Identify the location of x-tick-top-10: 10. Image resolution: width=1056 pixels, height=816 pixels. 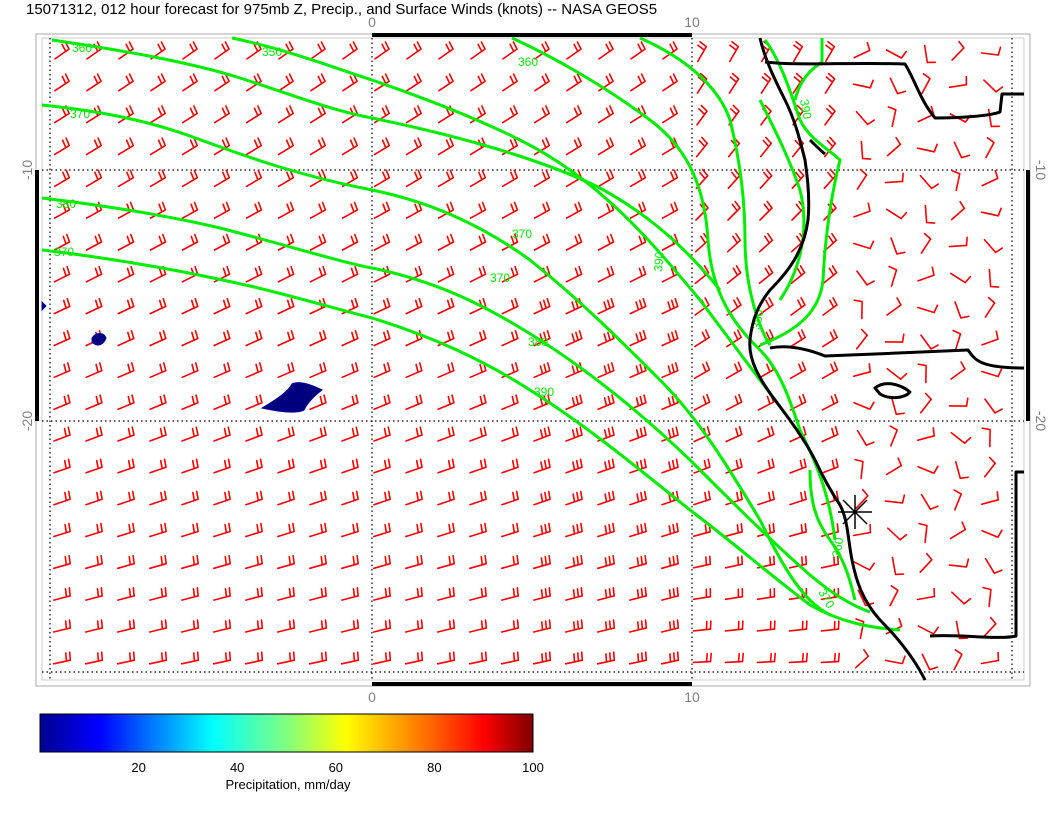
(692, 22).